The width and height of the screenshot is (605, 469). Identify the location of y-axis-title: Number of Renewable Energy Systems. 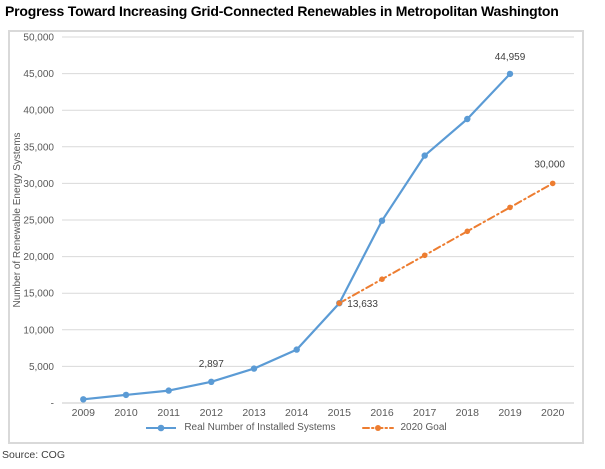
(17, 219).